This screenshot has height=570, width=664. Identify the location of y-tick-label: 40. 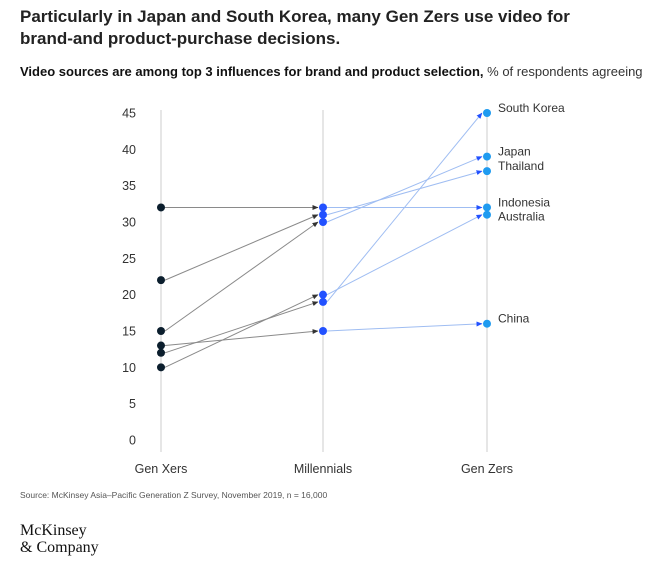
(129, 150).